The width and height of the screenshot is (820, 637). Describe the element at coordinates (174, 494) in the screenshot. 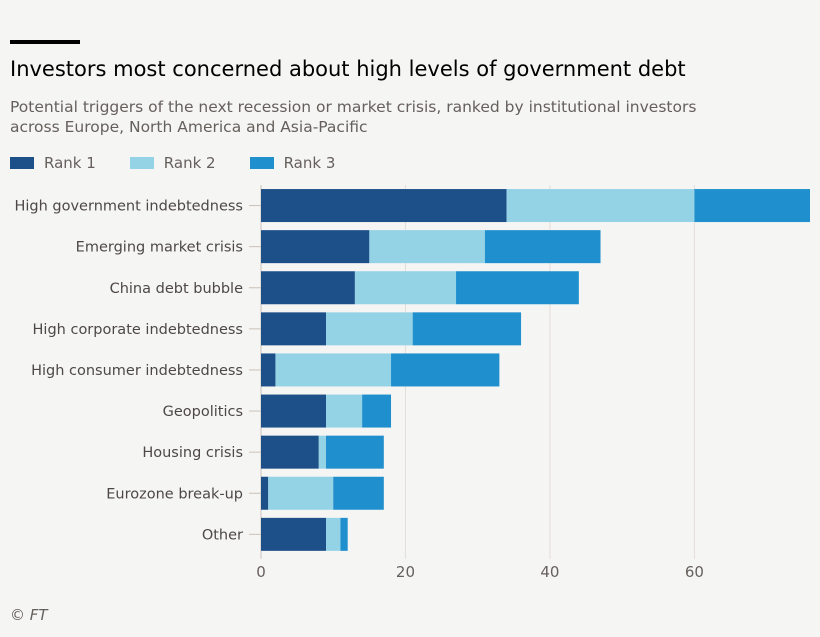

I see `category-label: Eurozone break-up` at that location.